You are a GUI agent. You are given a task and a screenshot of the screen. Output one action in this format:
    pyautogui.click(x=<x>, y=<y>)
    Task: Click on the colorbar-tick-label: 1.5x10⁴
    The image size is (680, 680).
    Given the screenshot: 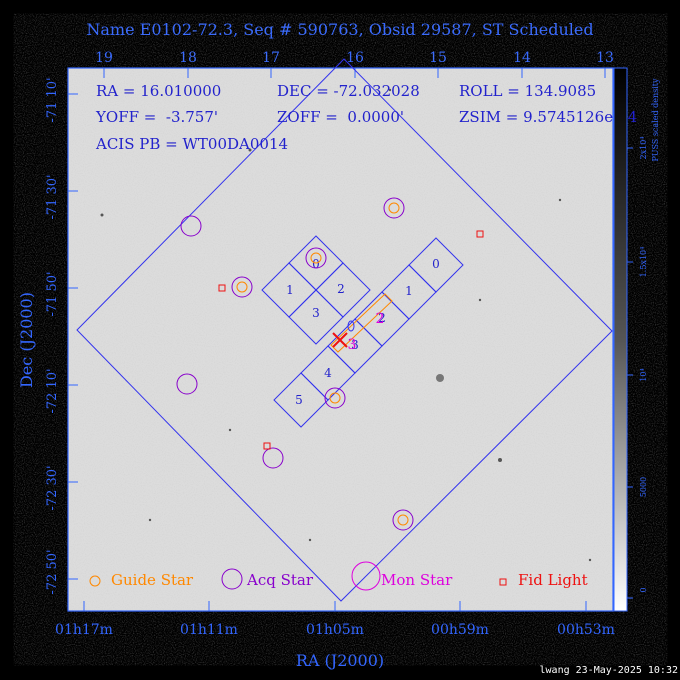 What is the action you would take?
    pyautogui.click(x=643, y=262)
    